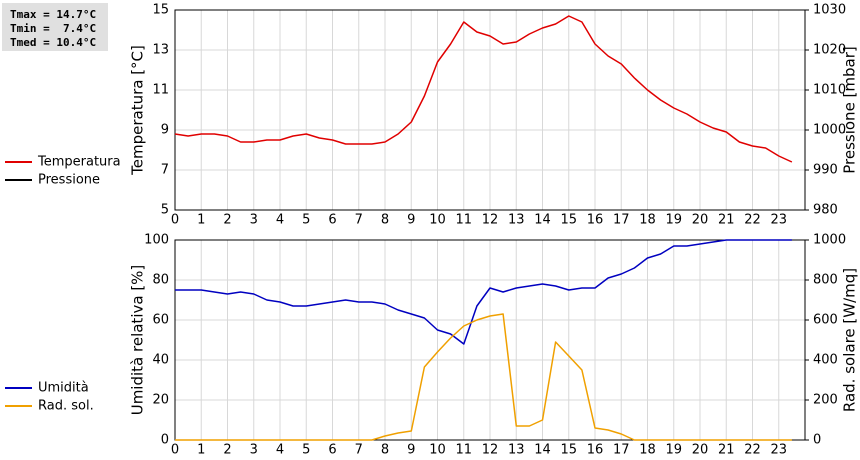 The width and height of the screenshot is (860, 460). I want to click on y-tick-label: 15, so click(160, 10).